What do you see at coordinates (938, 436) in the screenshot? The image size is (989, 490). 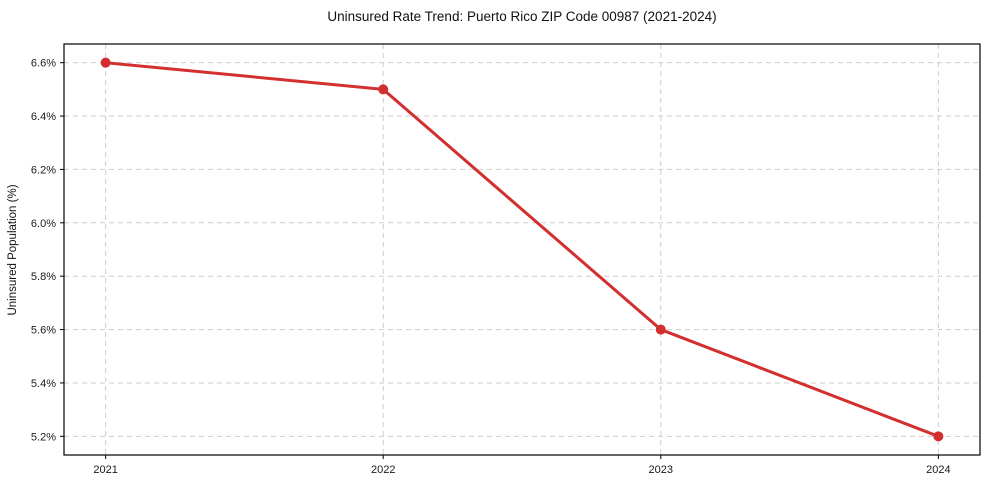 I see `data-point-2024` at bounding box center [938, 436].